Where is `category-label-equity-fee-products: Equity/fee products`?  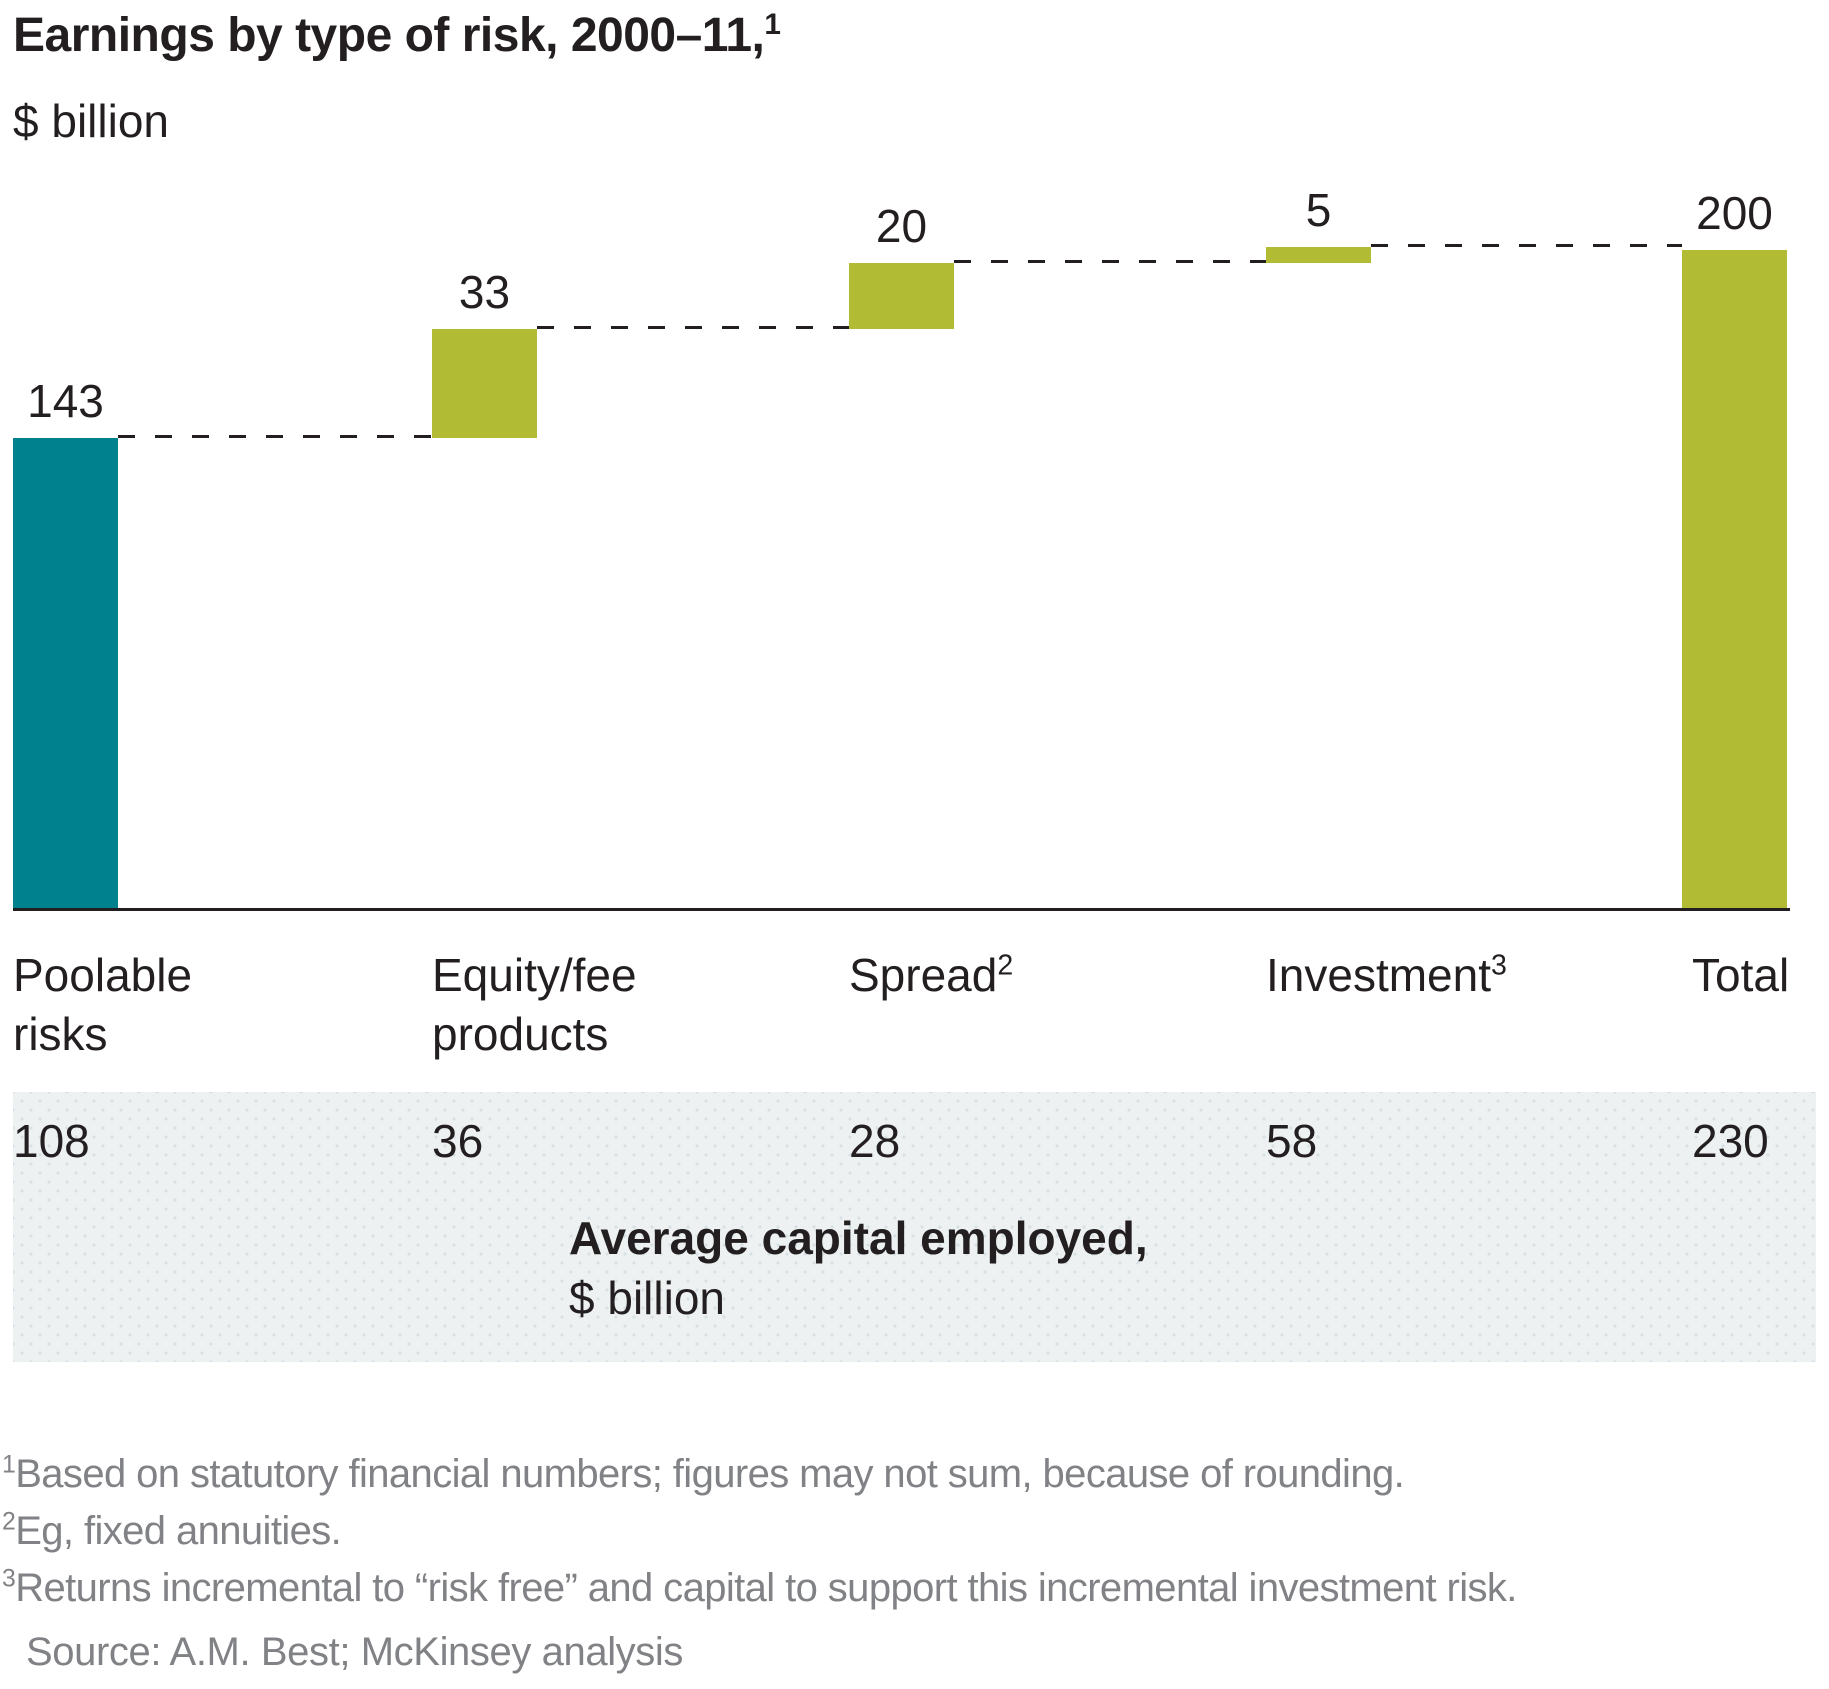
category-label-equity-fee-products: Equity/fee products is located at coordinates (534, 1004).